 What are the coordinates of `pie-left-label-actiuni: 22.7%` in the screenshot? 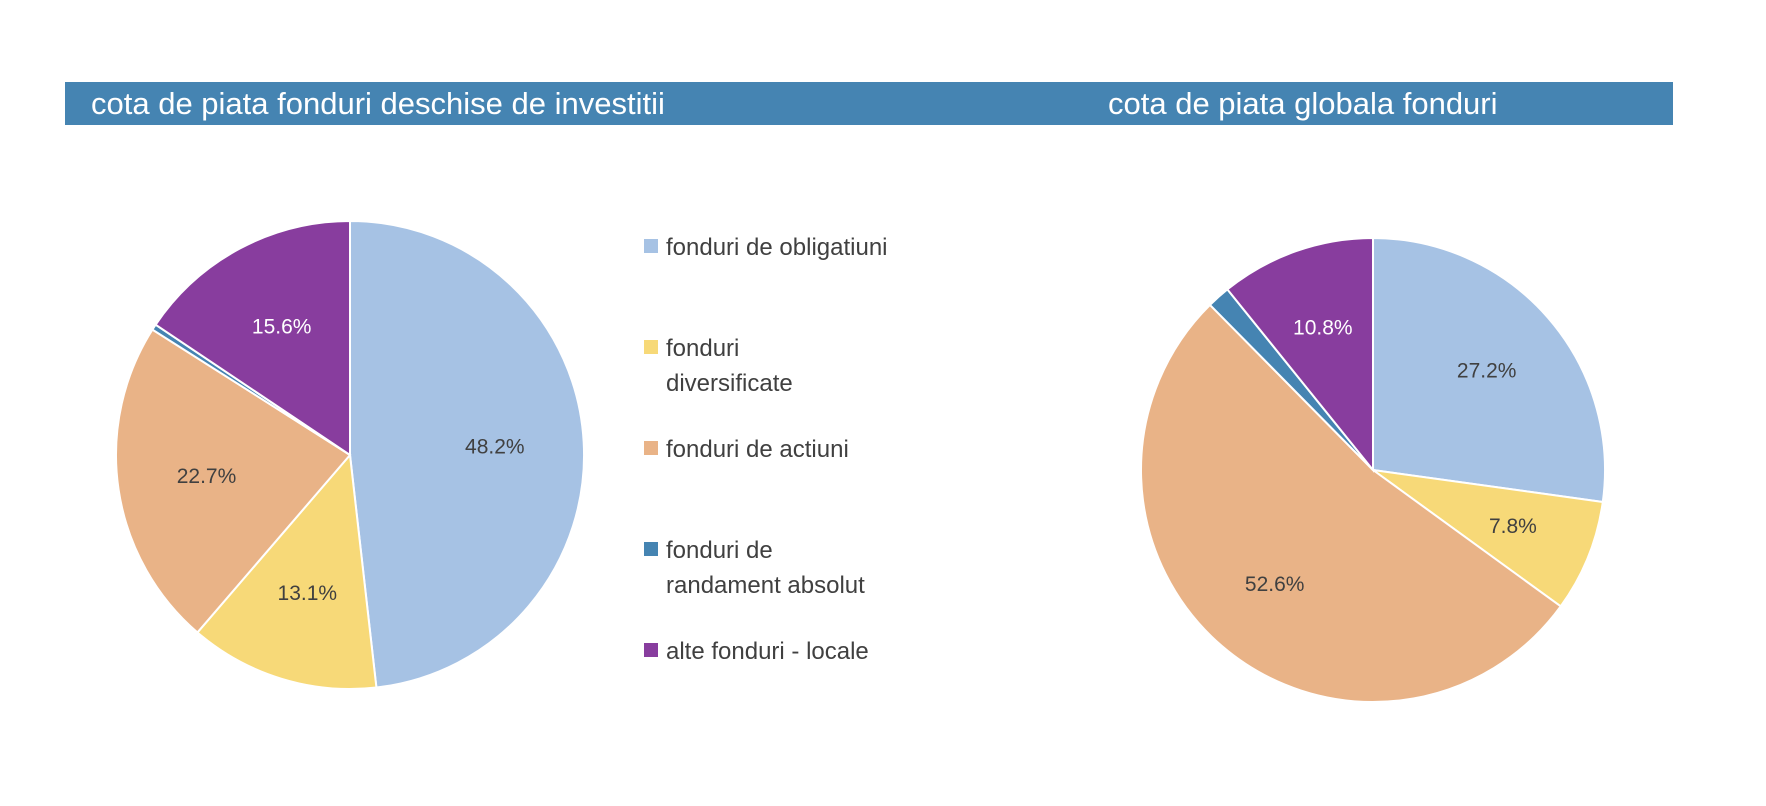 It's located at (207, 476).